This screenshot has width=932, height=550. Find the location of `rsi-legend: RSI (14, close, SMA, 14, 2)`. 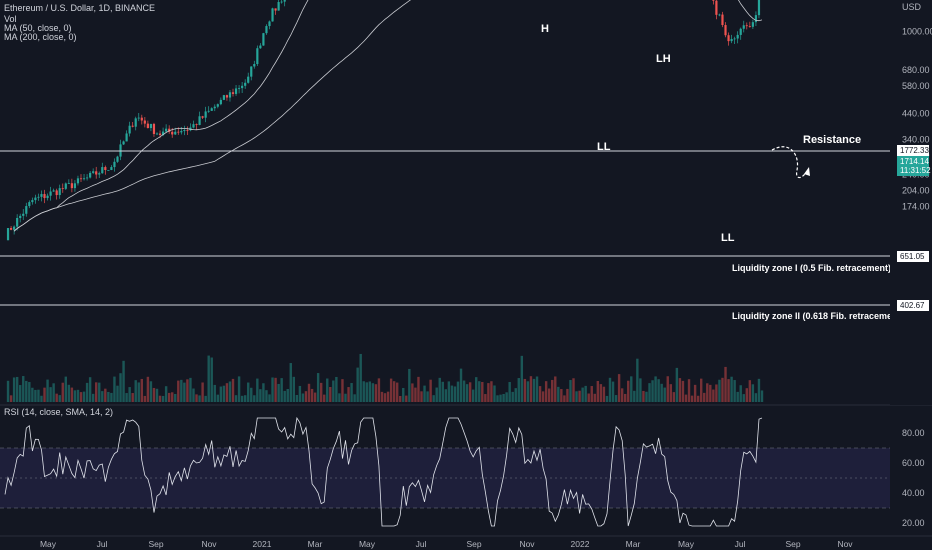

rsi-legend: RSI (14, close, SMA, 14, 2) is located at coordinates (58, 412).